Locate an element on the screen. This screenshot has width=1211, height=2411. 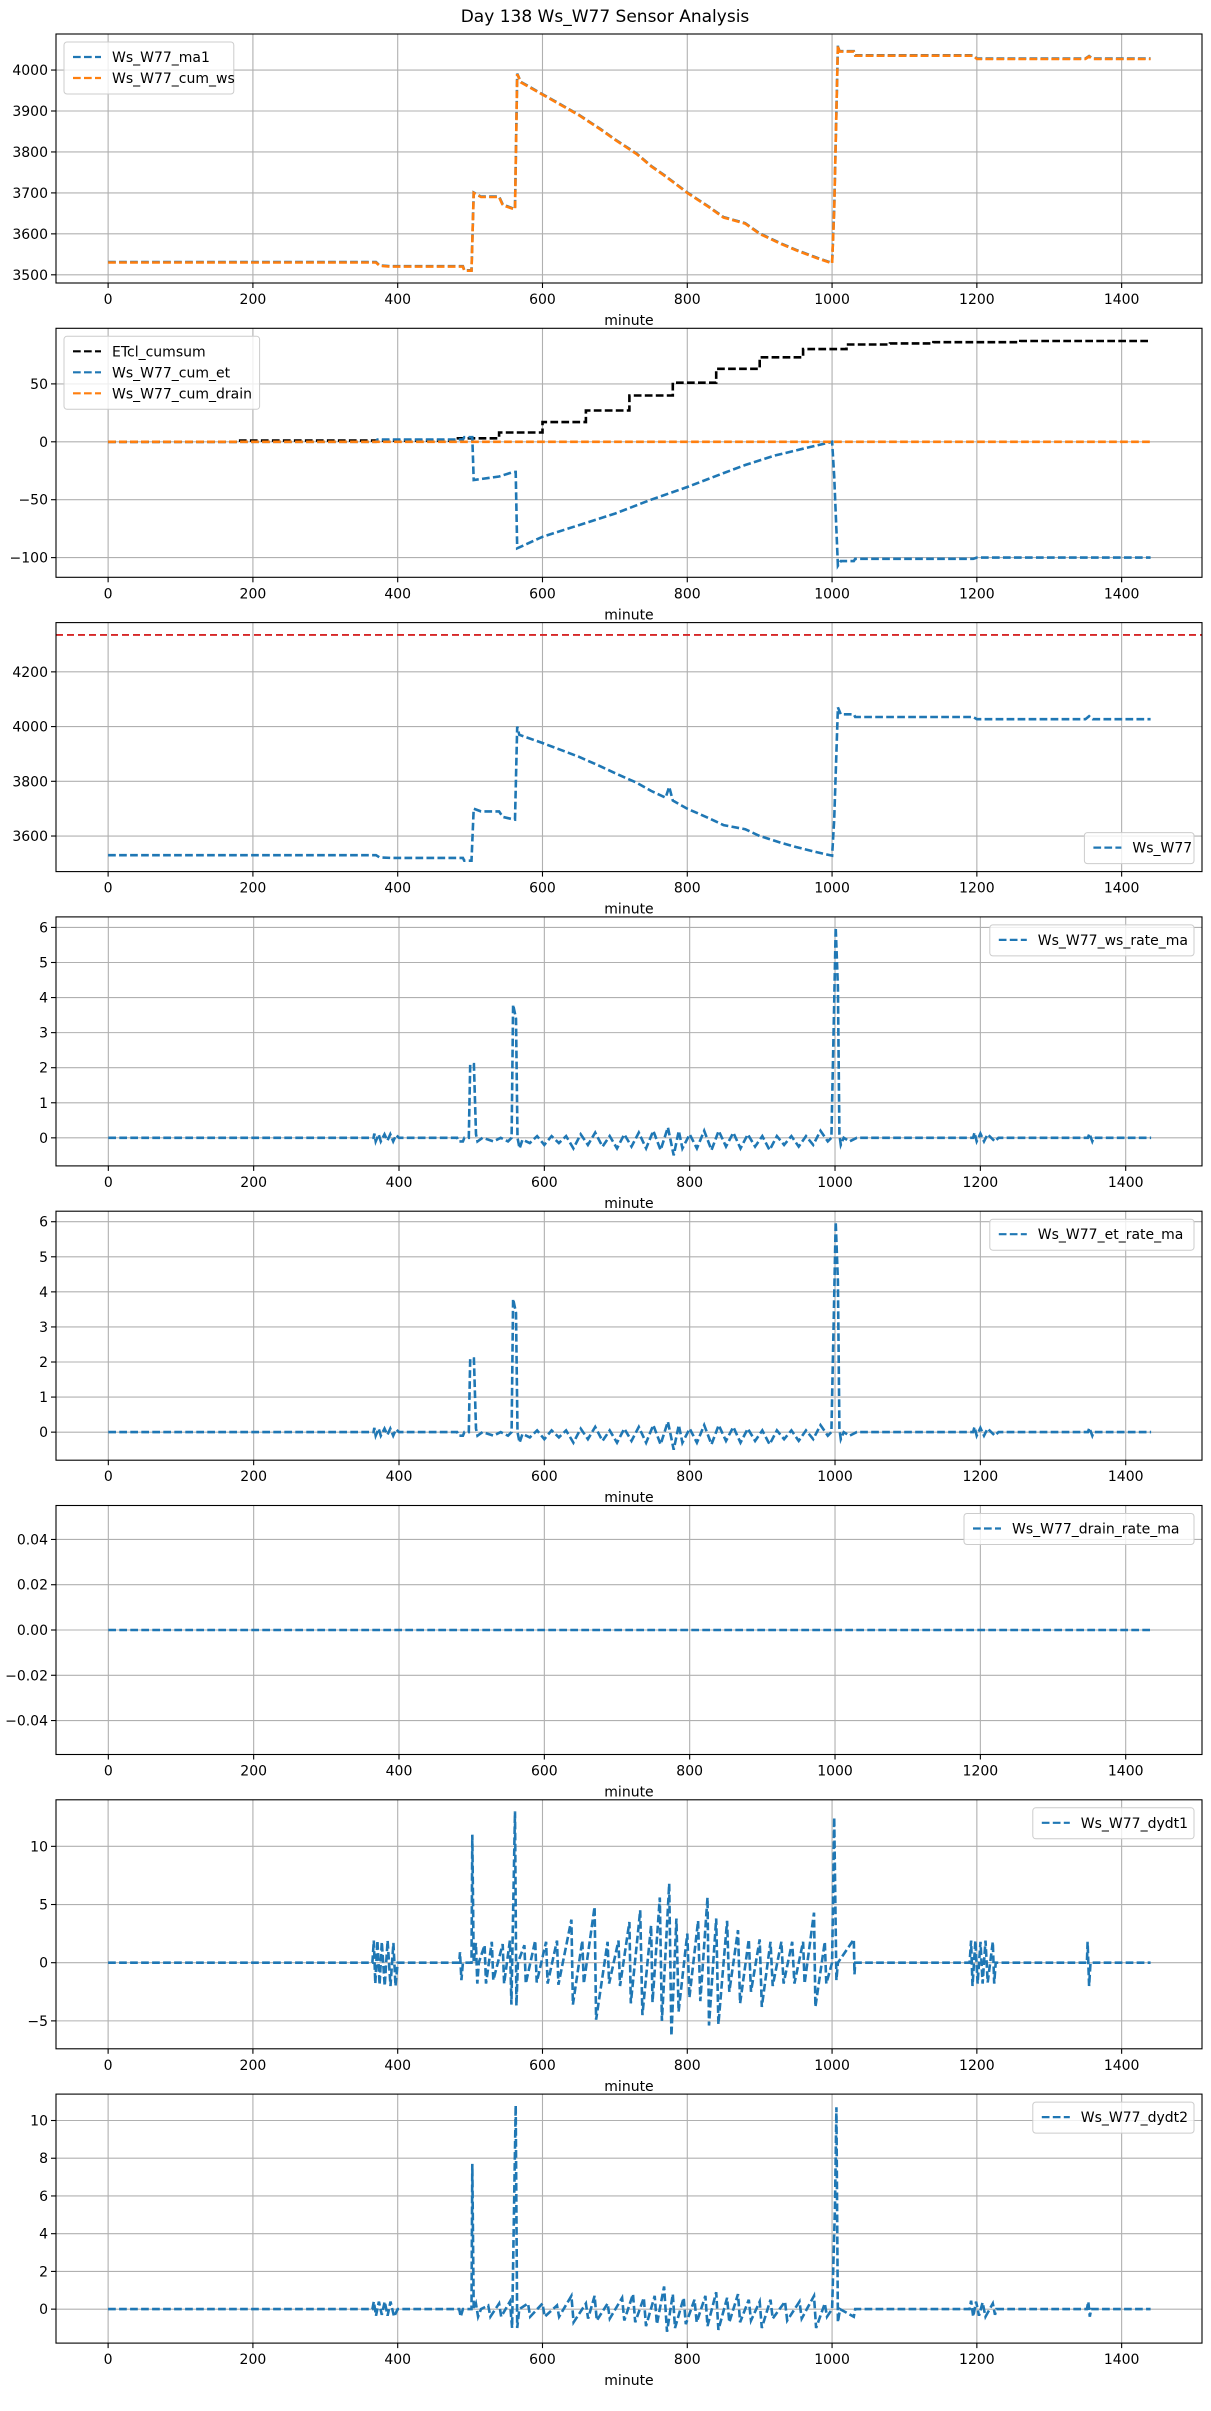
y-tick-label: −0.02 is located at coordinates (26, 1676).